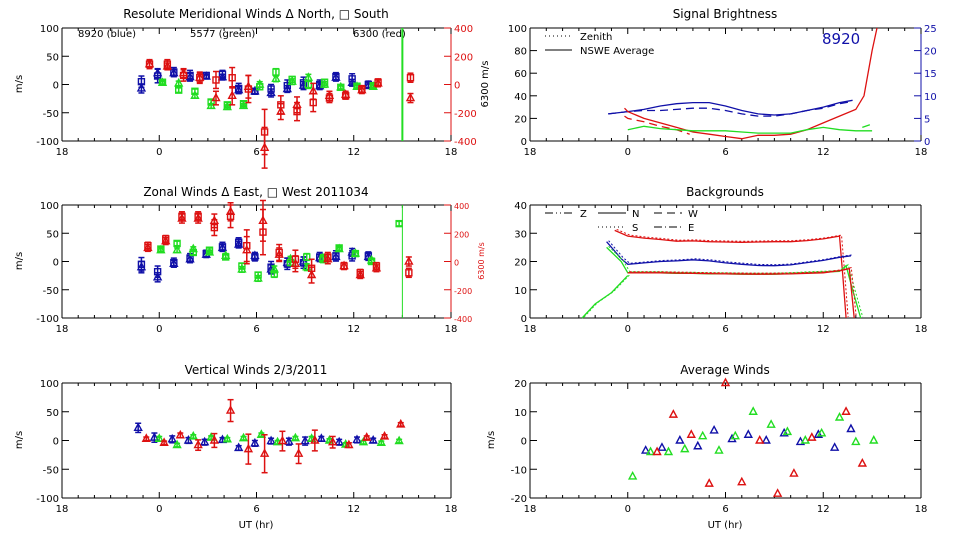 The height and width of the screenshot is (540, 960). Describe the element at coordinates (635, 214) in the screenshot. I see `legend-label-n: N` at that location.